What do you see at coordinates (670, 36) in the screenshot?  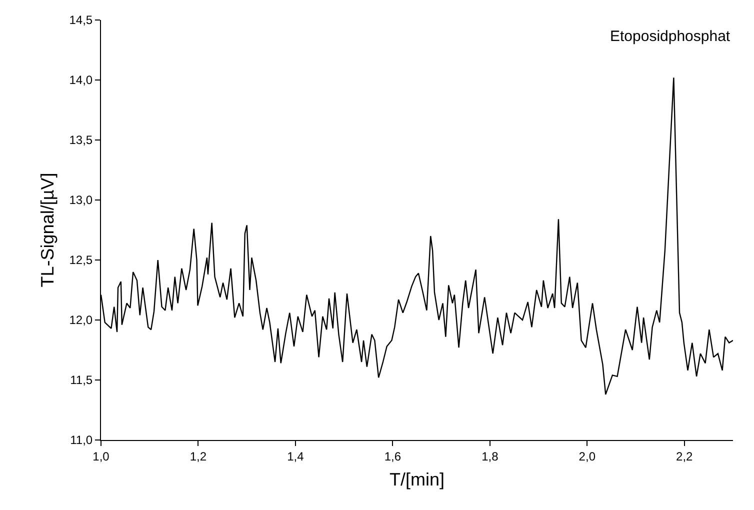 I see `annotation: Etoposidphosphat` at bounding box center [670, 36].